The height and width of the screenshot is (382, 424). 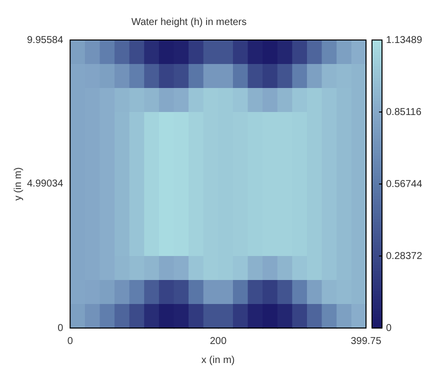 What do you see at coordinates (218, 360) in the screenshot?
I see `x-axis-title: x (in m)` at bounding box center [218, 360].